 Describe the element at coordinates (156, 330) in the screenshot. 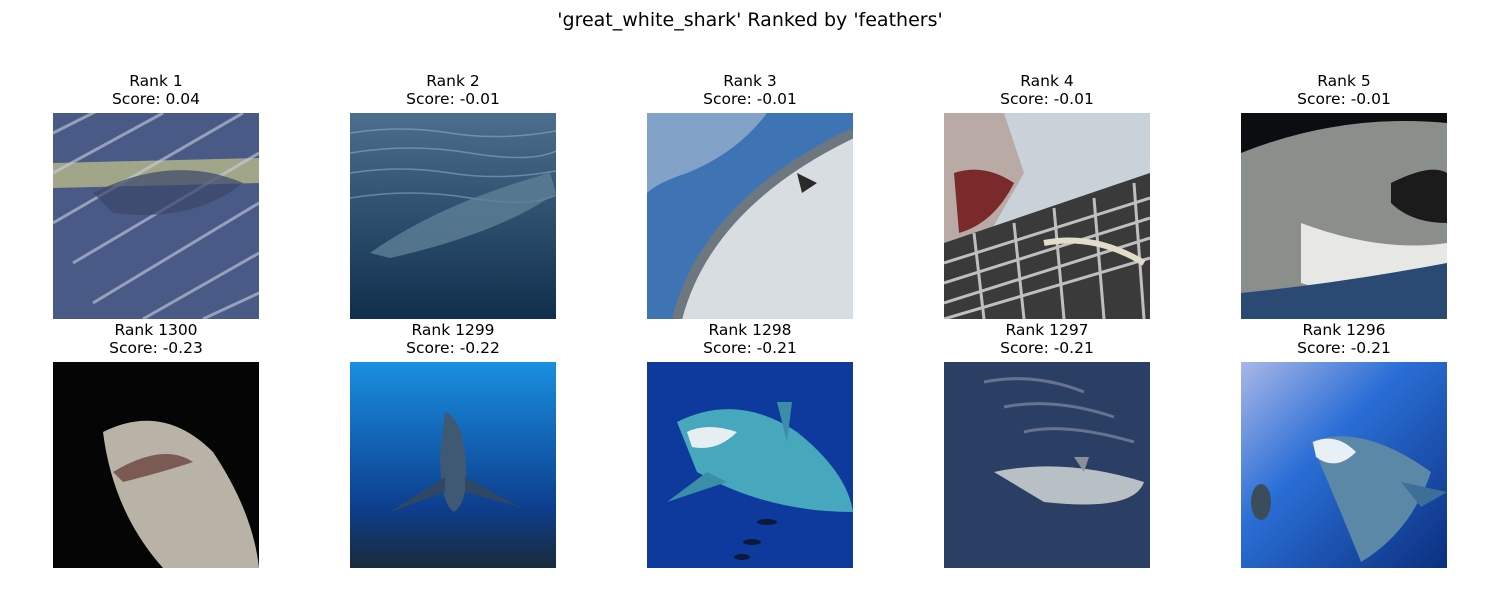

I see `rank-label: Rank 1300` at that location.